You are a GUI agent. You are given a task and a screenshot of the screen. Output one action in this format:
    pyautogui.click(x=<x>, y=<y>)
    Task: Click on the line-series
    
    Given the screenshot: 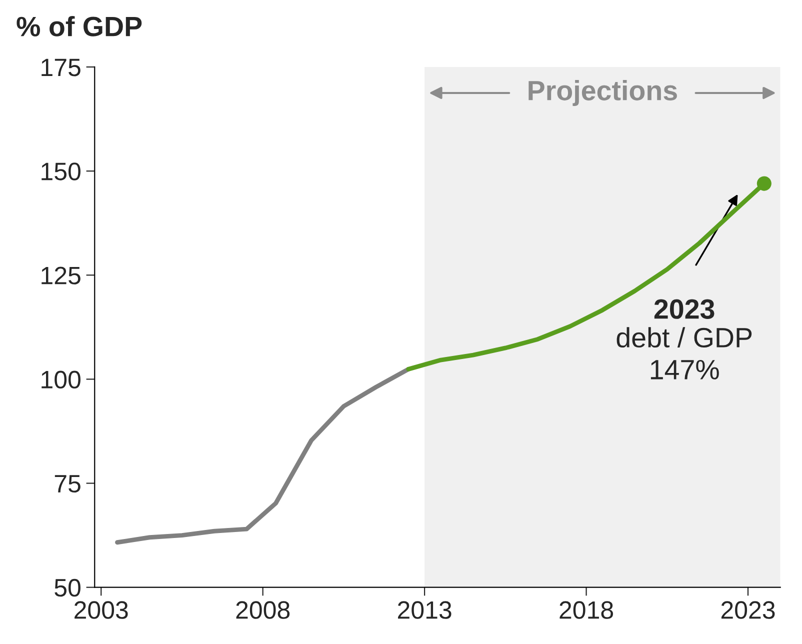 What is the action you would take?
    pyautogui.click(x=263, y=455)
    